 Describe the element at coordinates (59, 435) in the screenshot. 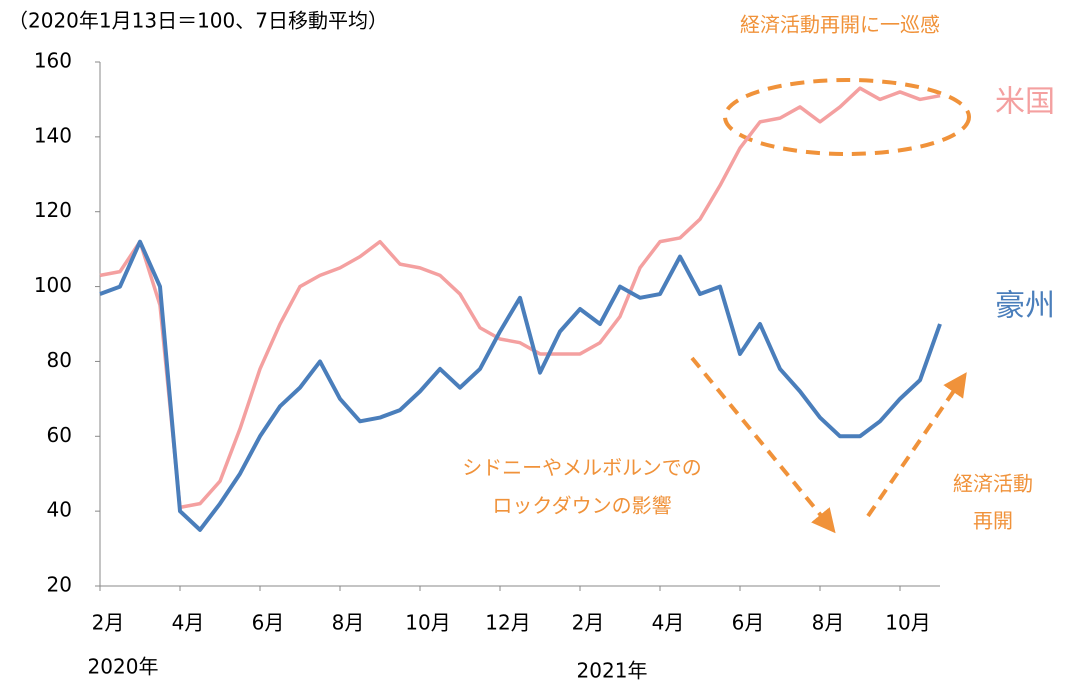

I see `y-tick-label: 60` at that location.